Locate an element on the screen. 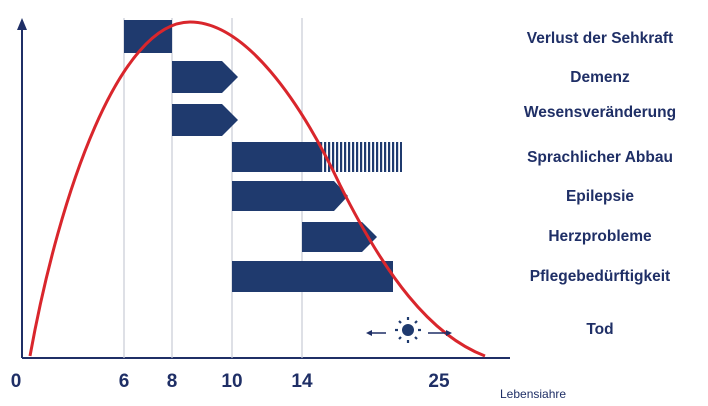  tick-label-6: 6 is located at coordinates (124, 381).